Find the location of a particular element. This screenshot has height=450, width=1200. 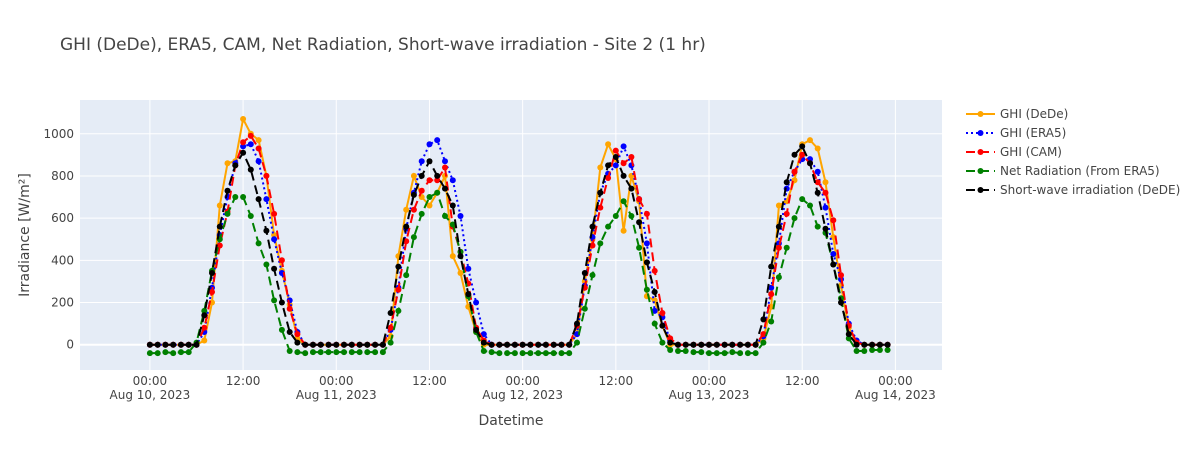

y-tick-label: 800 is located at coordinates (62, 176).